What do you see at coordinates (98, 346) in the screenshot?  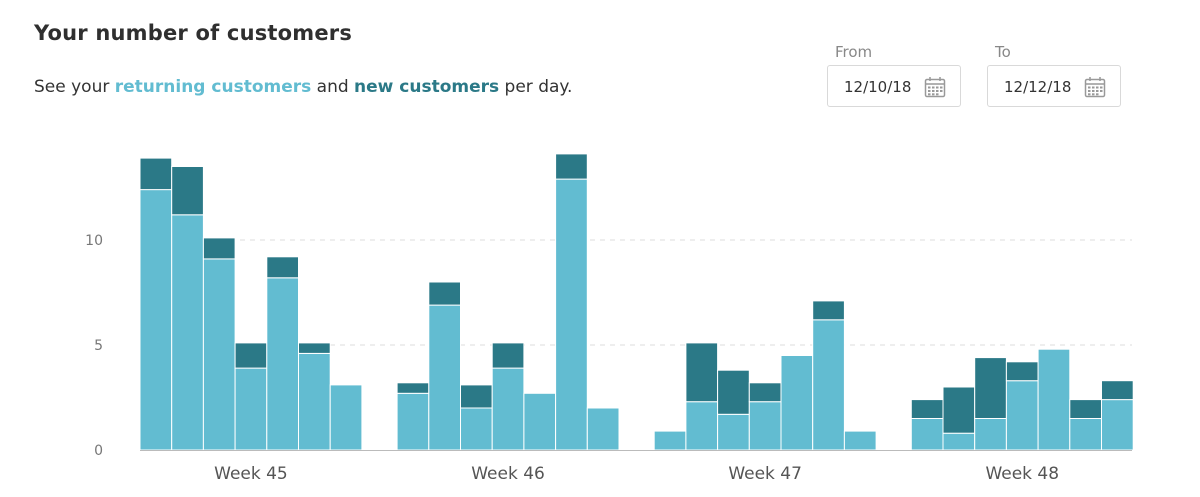 I see `y-tick-label: 5` at bounding box center [98, 346].